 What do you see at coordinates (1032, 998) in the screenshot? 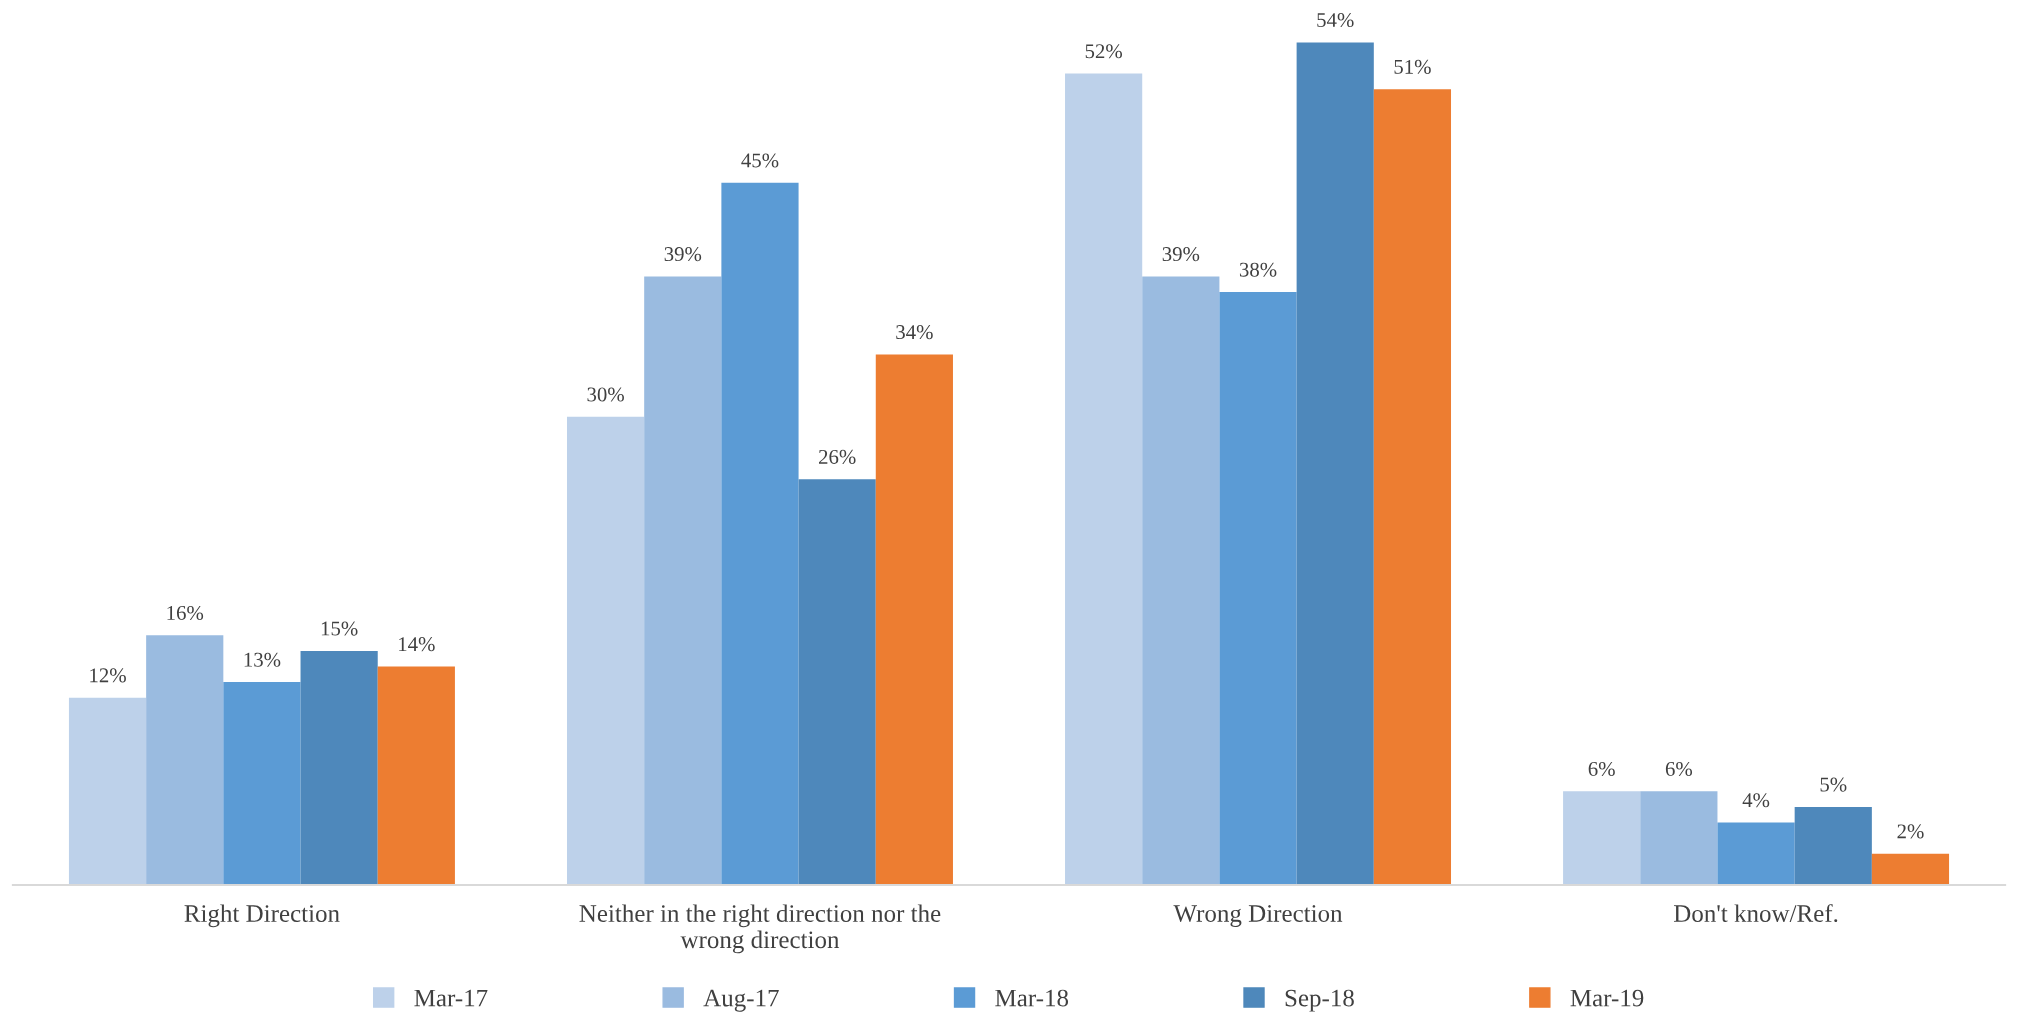
I see `legend-label: Mar-18` at bounding box center [1032, 998].